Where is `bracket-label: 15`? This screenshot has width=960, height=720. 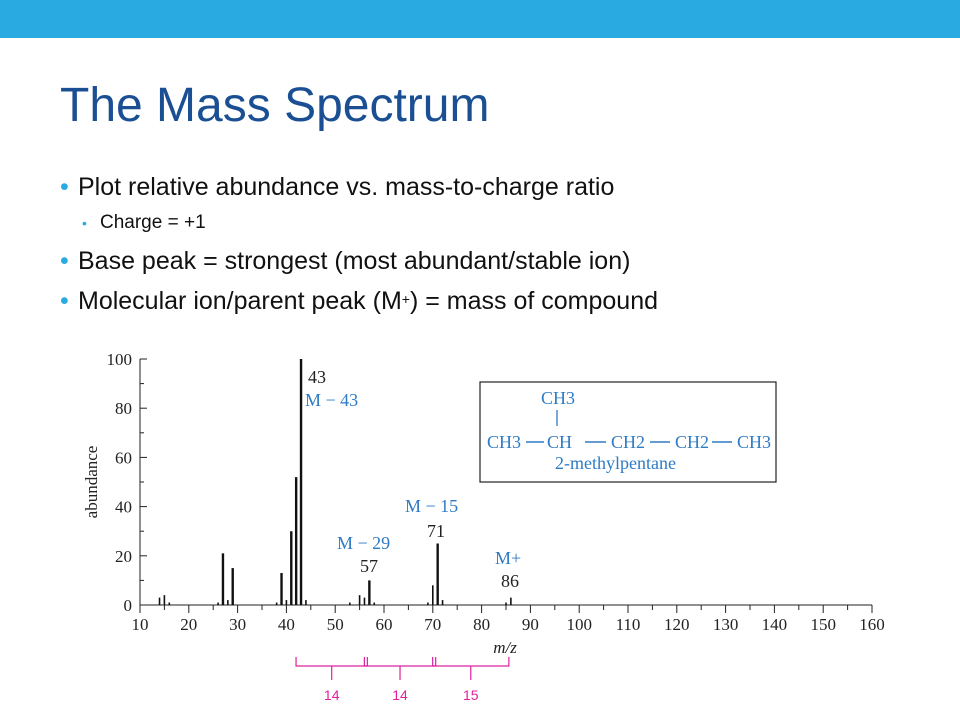
bracket-label: 15 is located at coordinates (471, 695).